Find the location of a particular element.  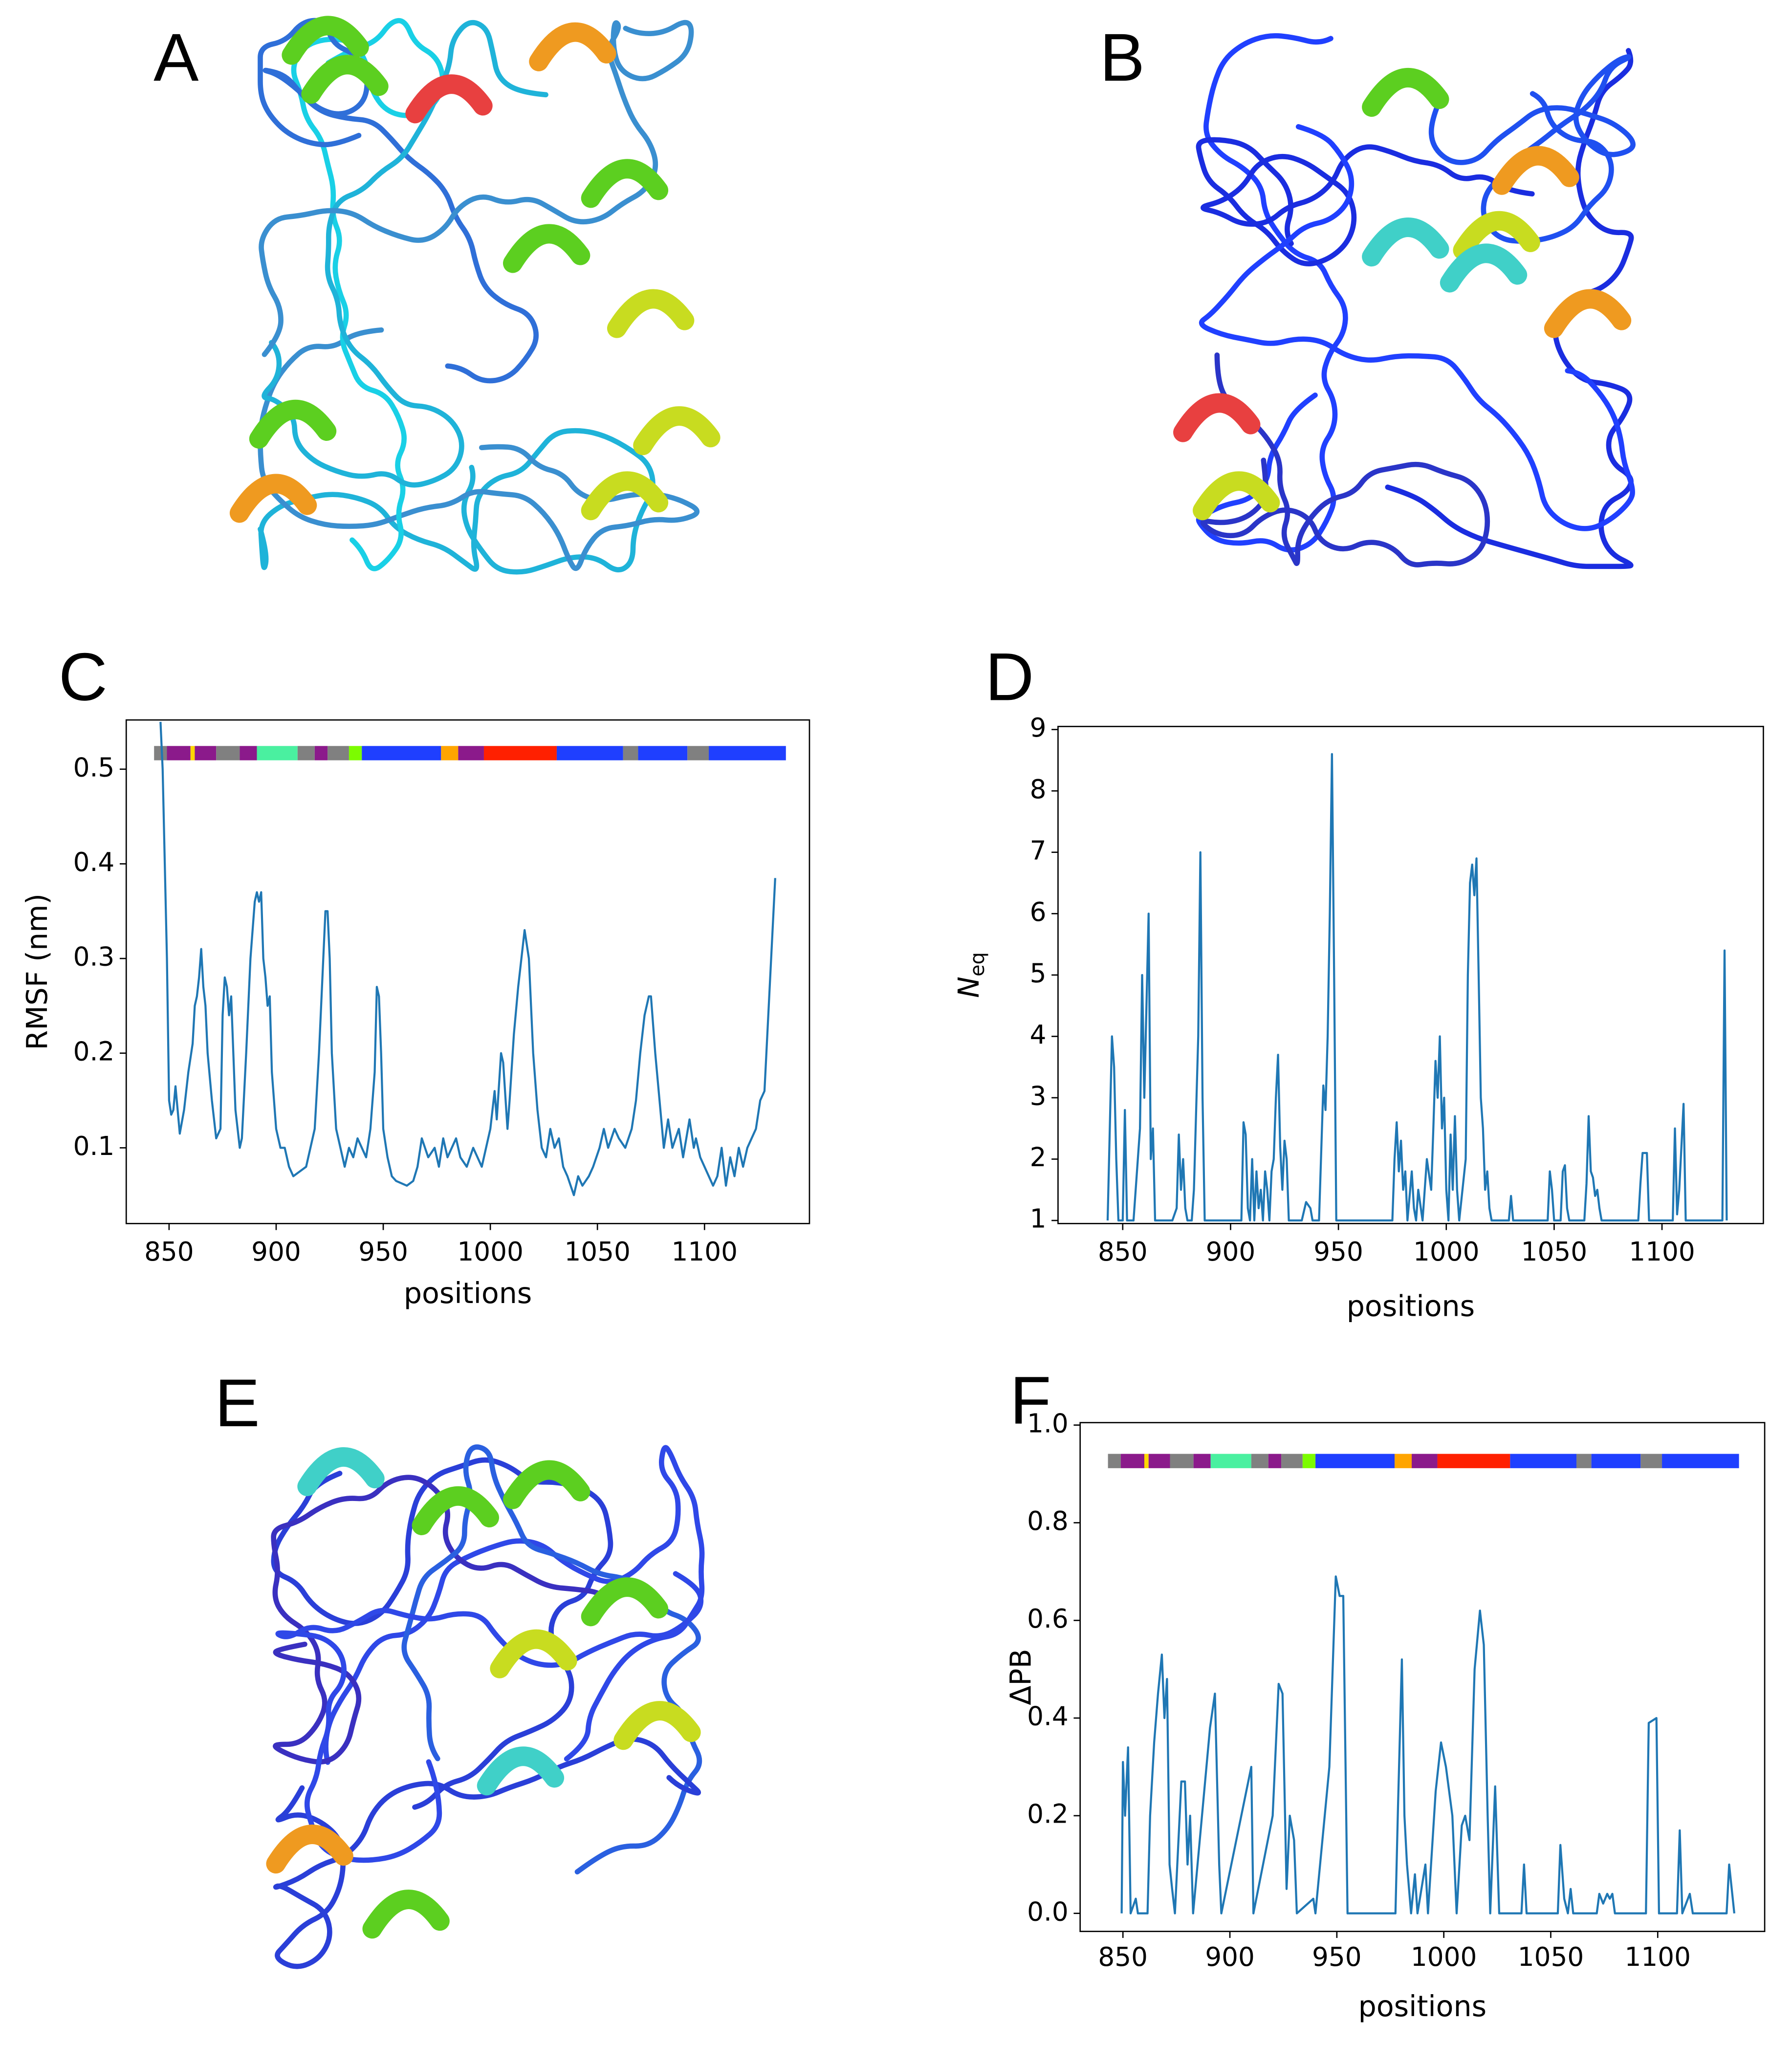

y-tick-label: 1.0 is located at coordinates (1048, 1423).